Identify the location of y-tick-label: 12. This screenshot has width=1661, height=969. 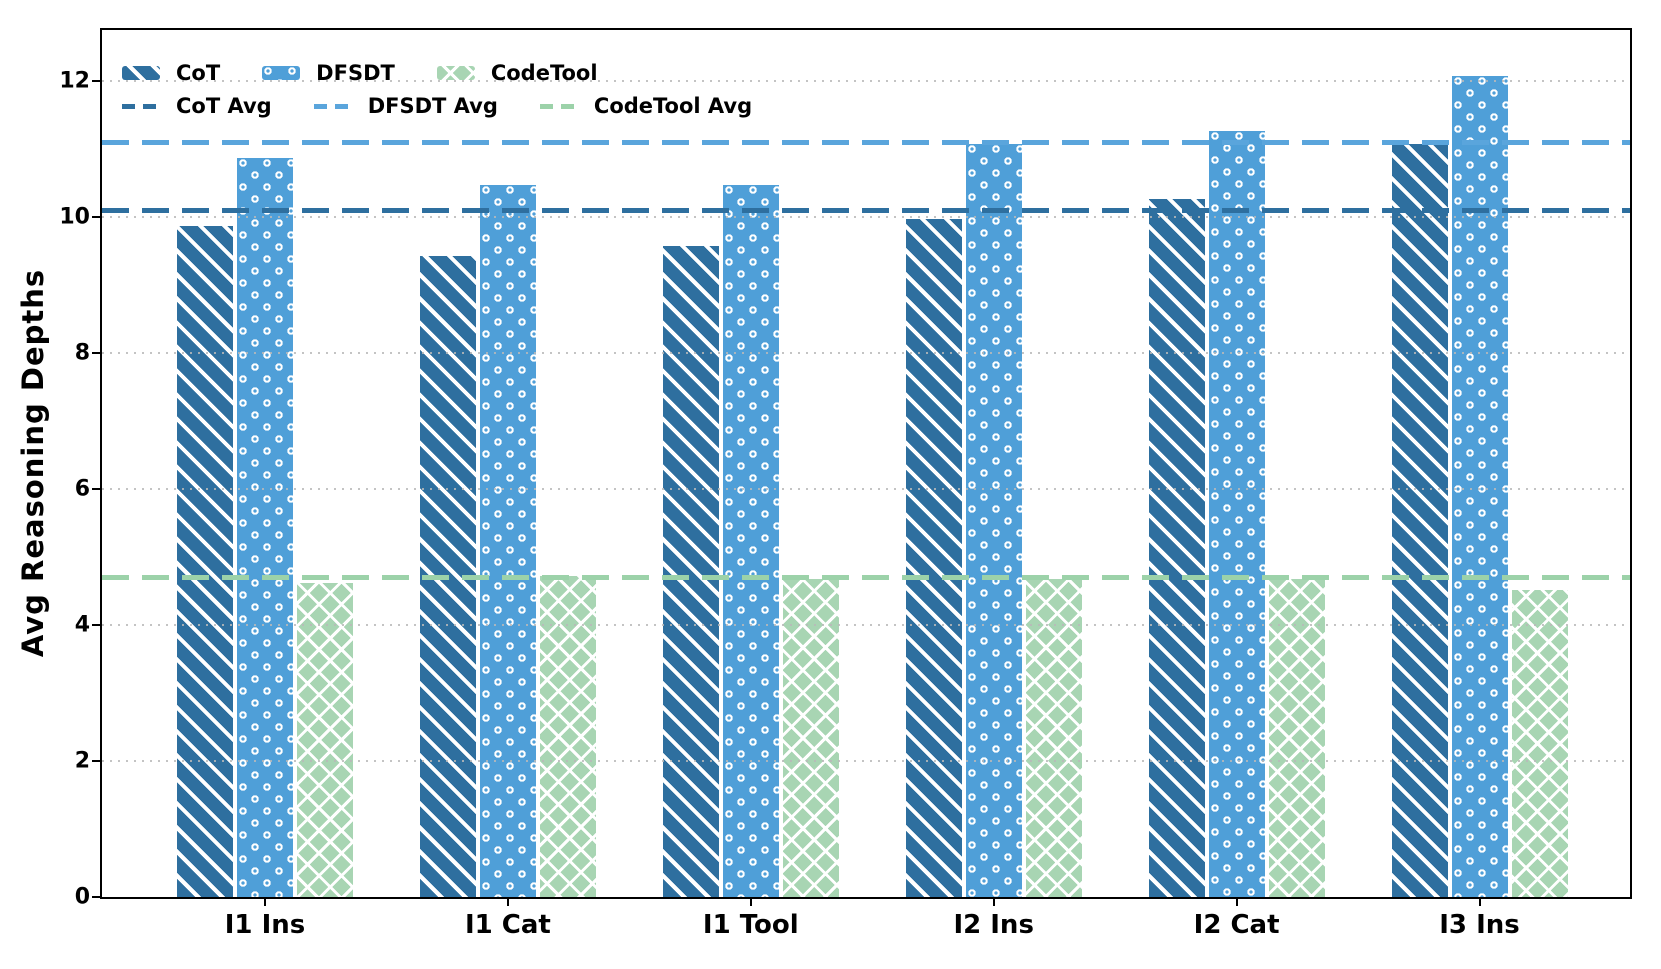
(74, 81).